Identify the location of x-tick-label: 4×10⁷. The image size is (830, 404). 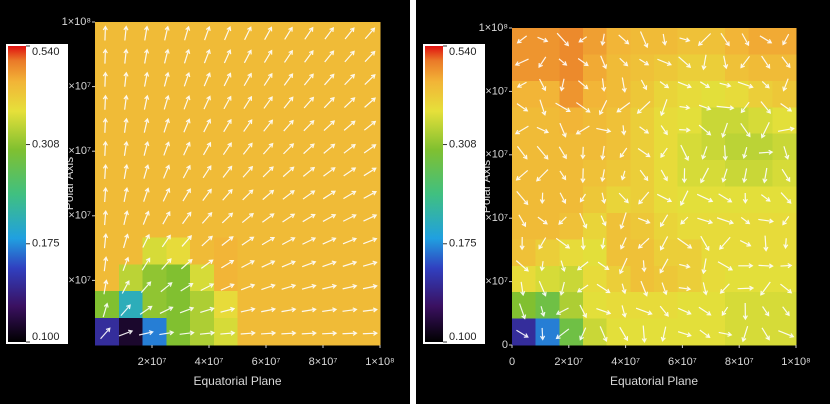
(209, 362).